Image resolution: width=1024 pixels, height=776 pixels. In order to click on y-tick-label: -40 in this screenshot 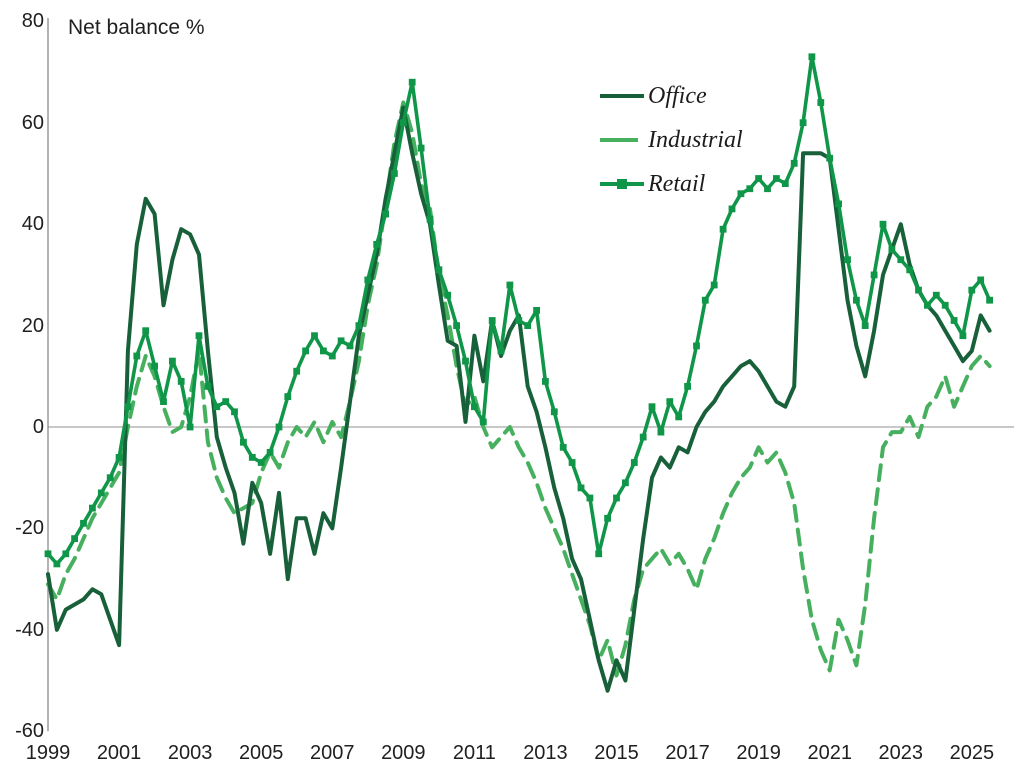, I will do `click(29, 629)`.